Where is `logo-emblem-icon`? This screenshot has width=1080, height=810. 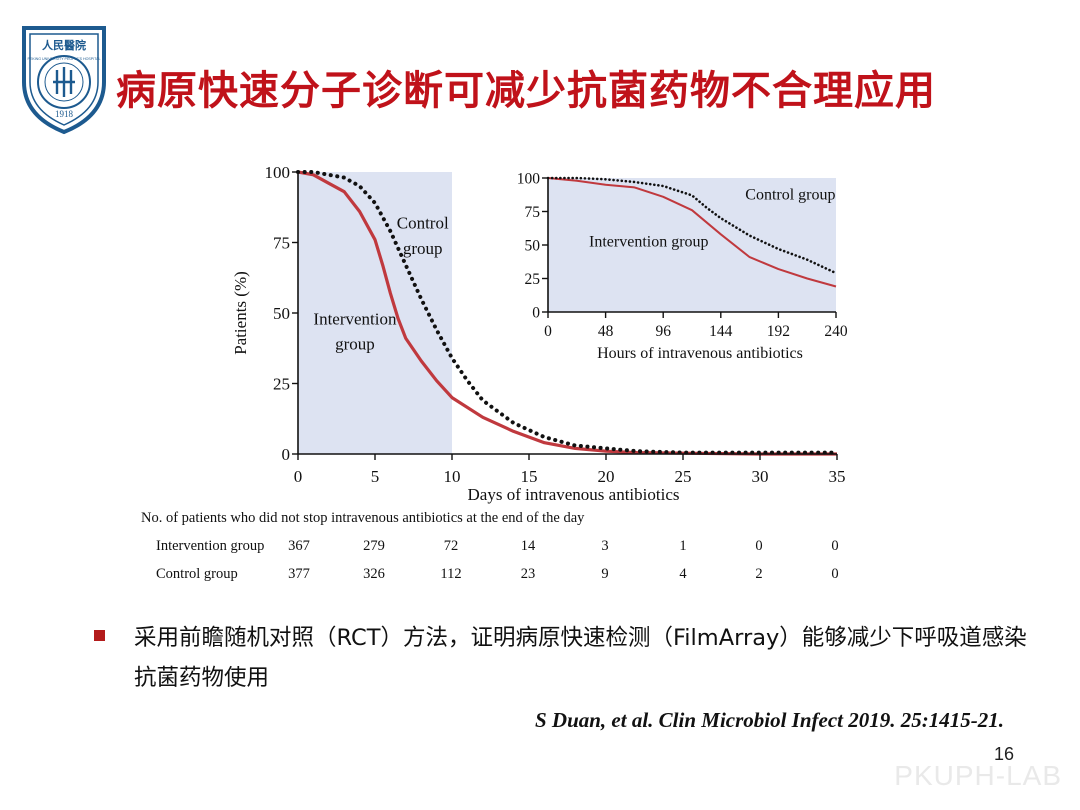
logo-emblem-icon is located at coordinates (64, 82).